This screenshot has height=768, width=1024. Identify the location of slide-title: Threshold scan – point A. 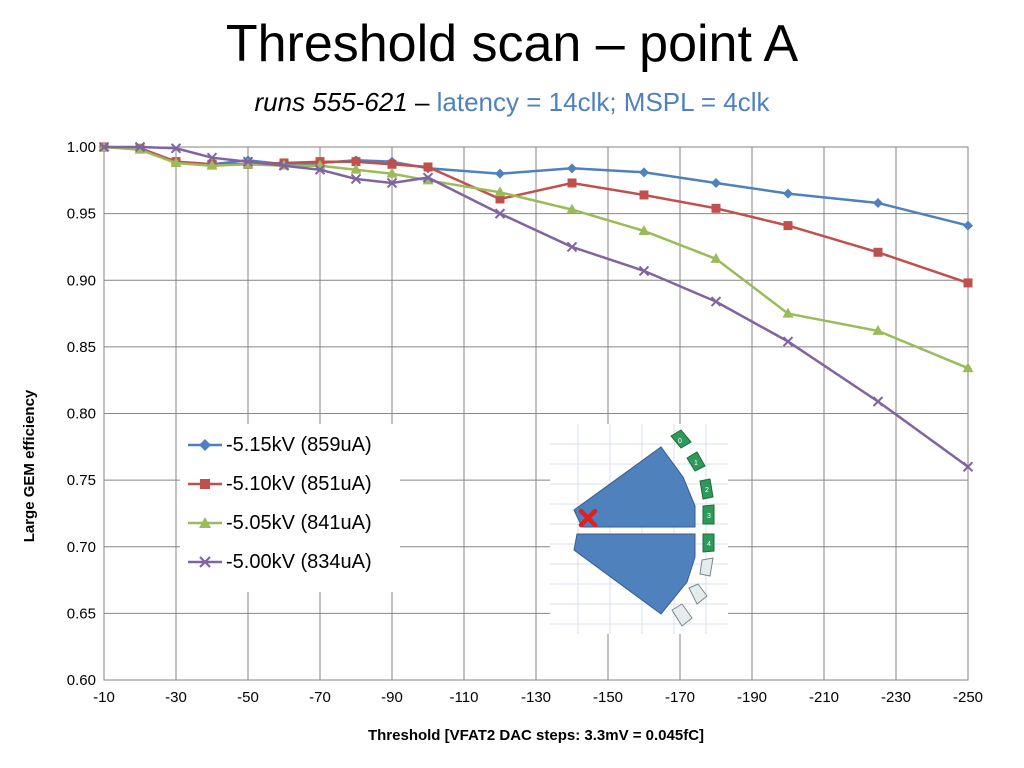
(512, 44).